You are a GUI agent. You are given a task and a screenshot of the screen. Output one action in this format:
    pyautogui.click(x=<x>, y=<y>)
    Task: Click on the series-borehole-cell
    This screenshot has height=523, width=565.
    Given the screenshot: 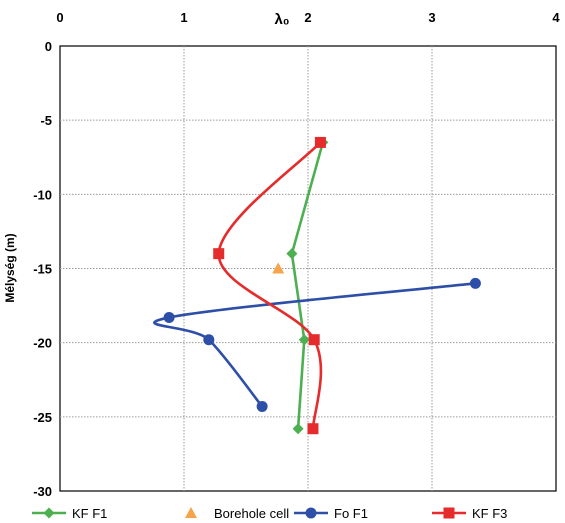 What is the action you would take?
    pyautogui.click(x=278, y=268)
    